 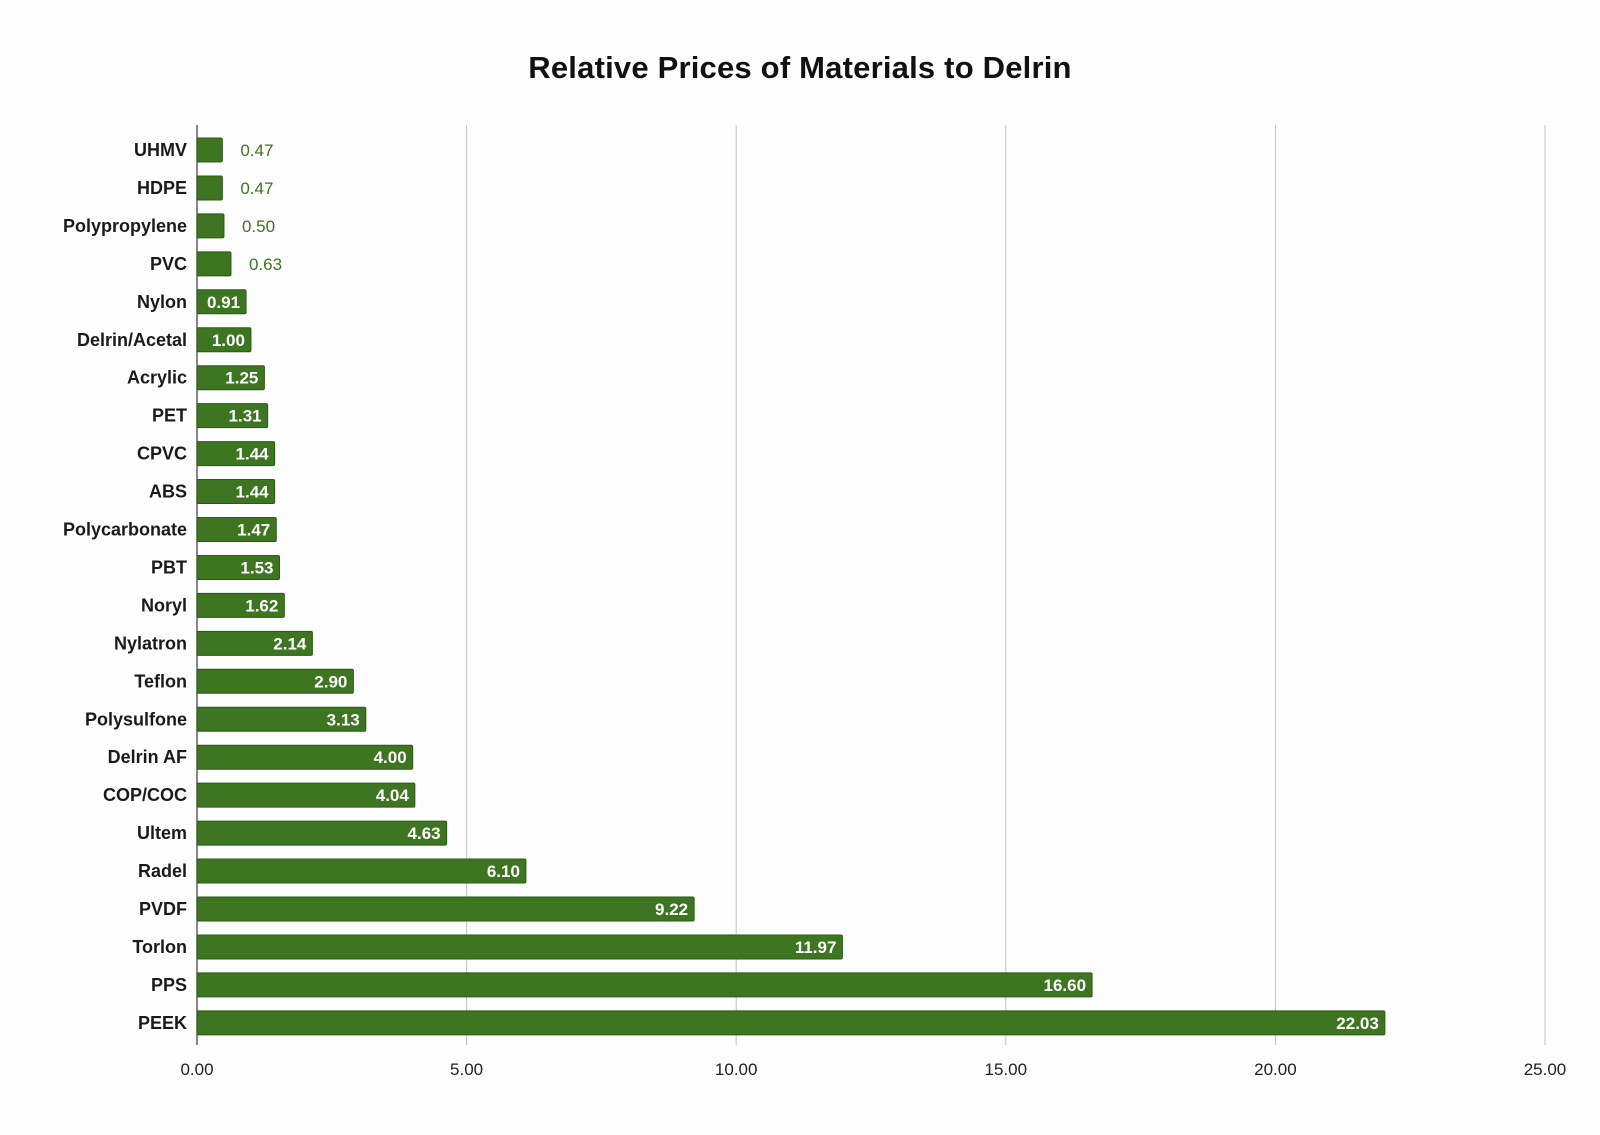 What do you see at coordinates (1006, 1069) in the screenshot?
I see `x-tick-label: 15.00` at bounding box center [1006, 1069].